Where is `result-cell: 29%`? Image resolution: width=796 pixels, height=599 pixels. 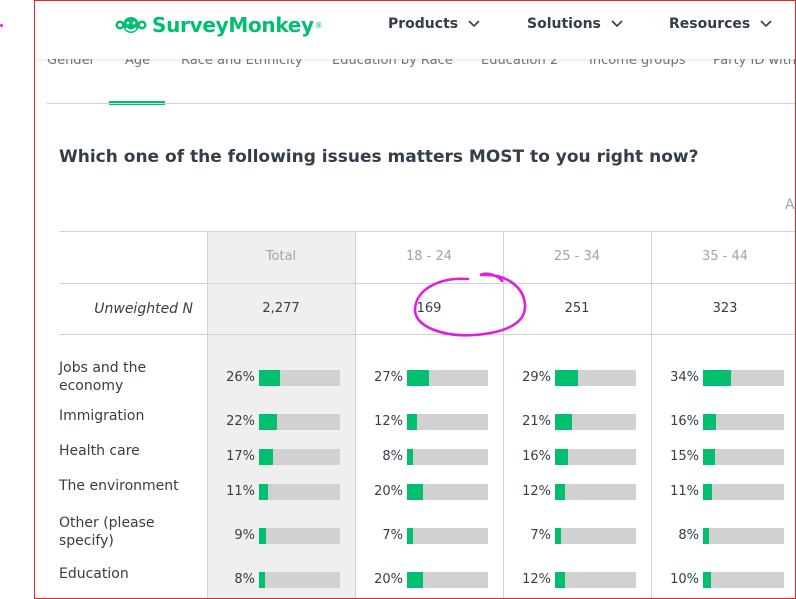 result-cell: 29% is located at coordinates (579, 378).